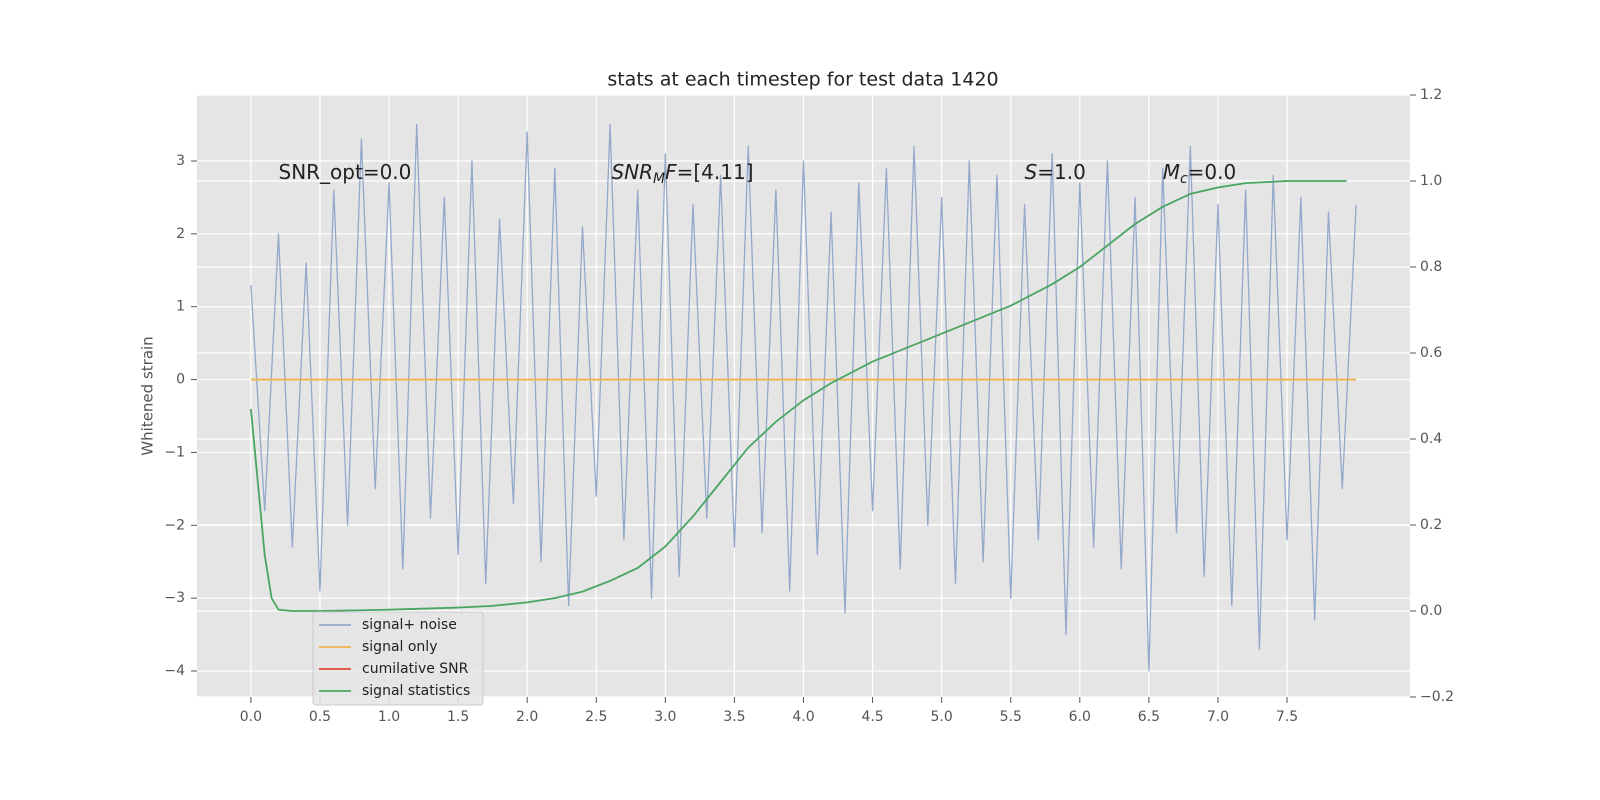  Describe the element at coordinates (174, 452) in the screenshot. I see `y-tick-label: −1` at that location.